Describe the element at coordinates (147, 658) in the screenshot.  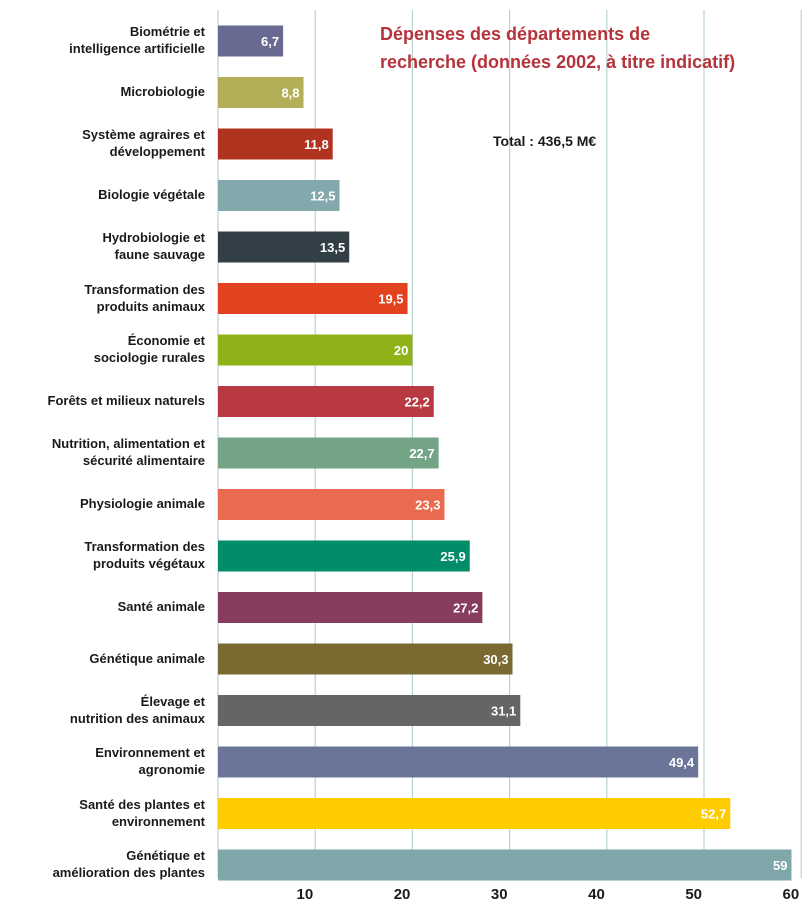
I see `category-label: Génétique animale` at that location.